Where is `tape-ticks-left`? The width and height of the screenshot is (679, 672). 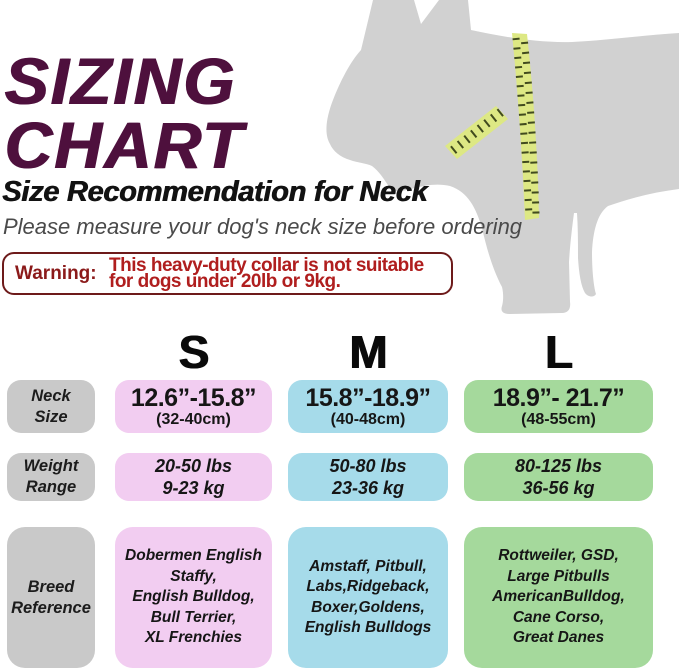
tape-ticks-left is located at coordinates (522, 126).